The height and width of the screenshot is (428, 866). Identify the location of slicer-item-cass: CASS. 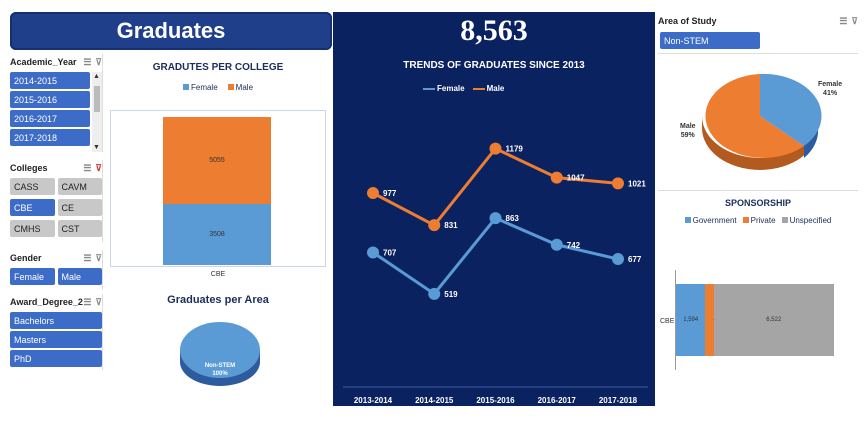
(32, 186).